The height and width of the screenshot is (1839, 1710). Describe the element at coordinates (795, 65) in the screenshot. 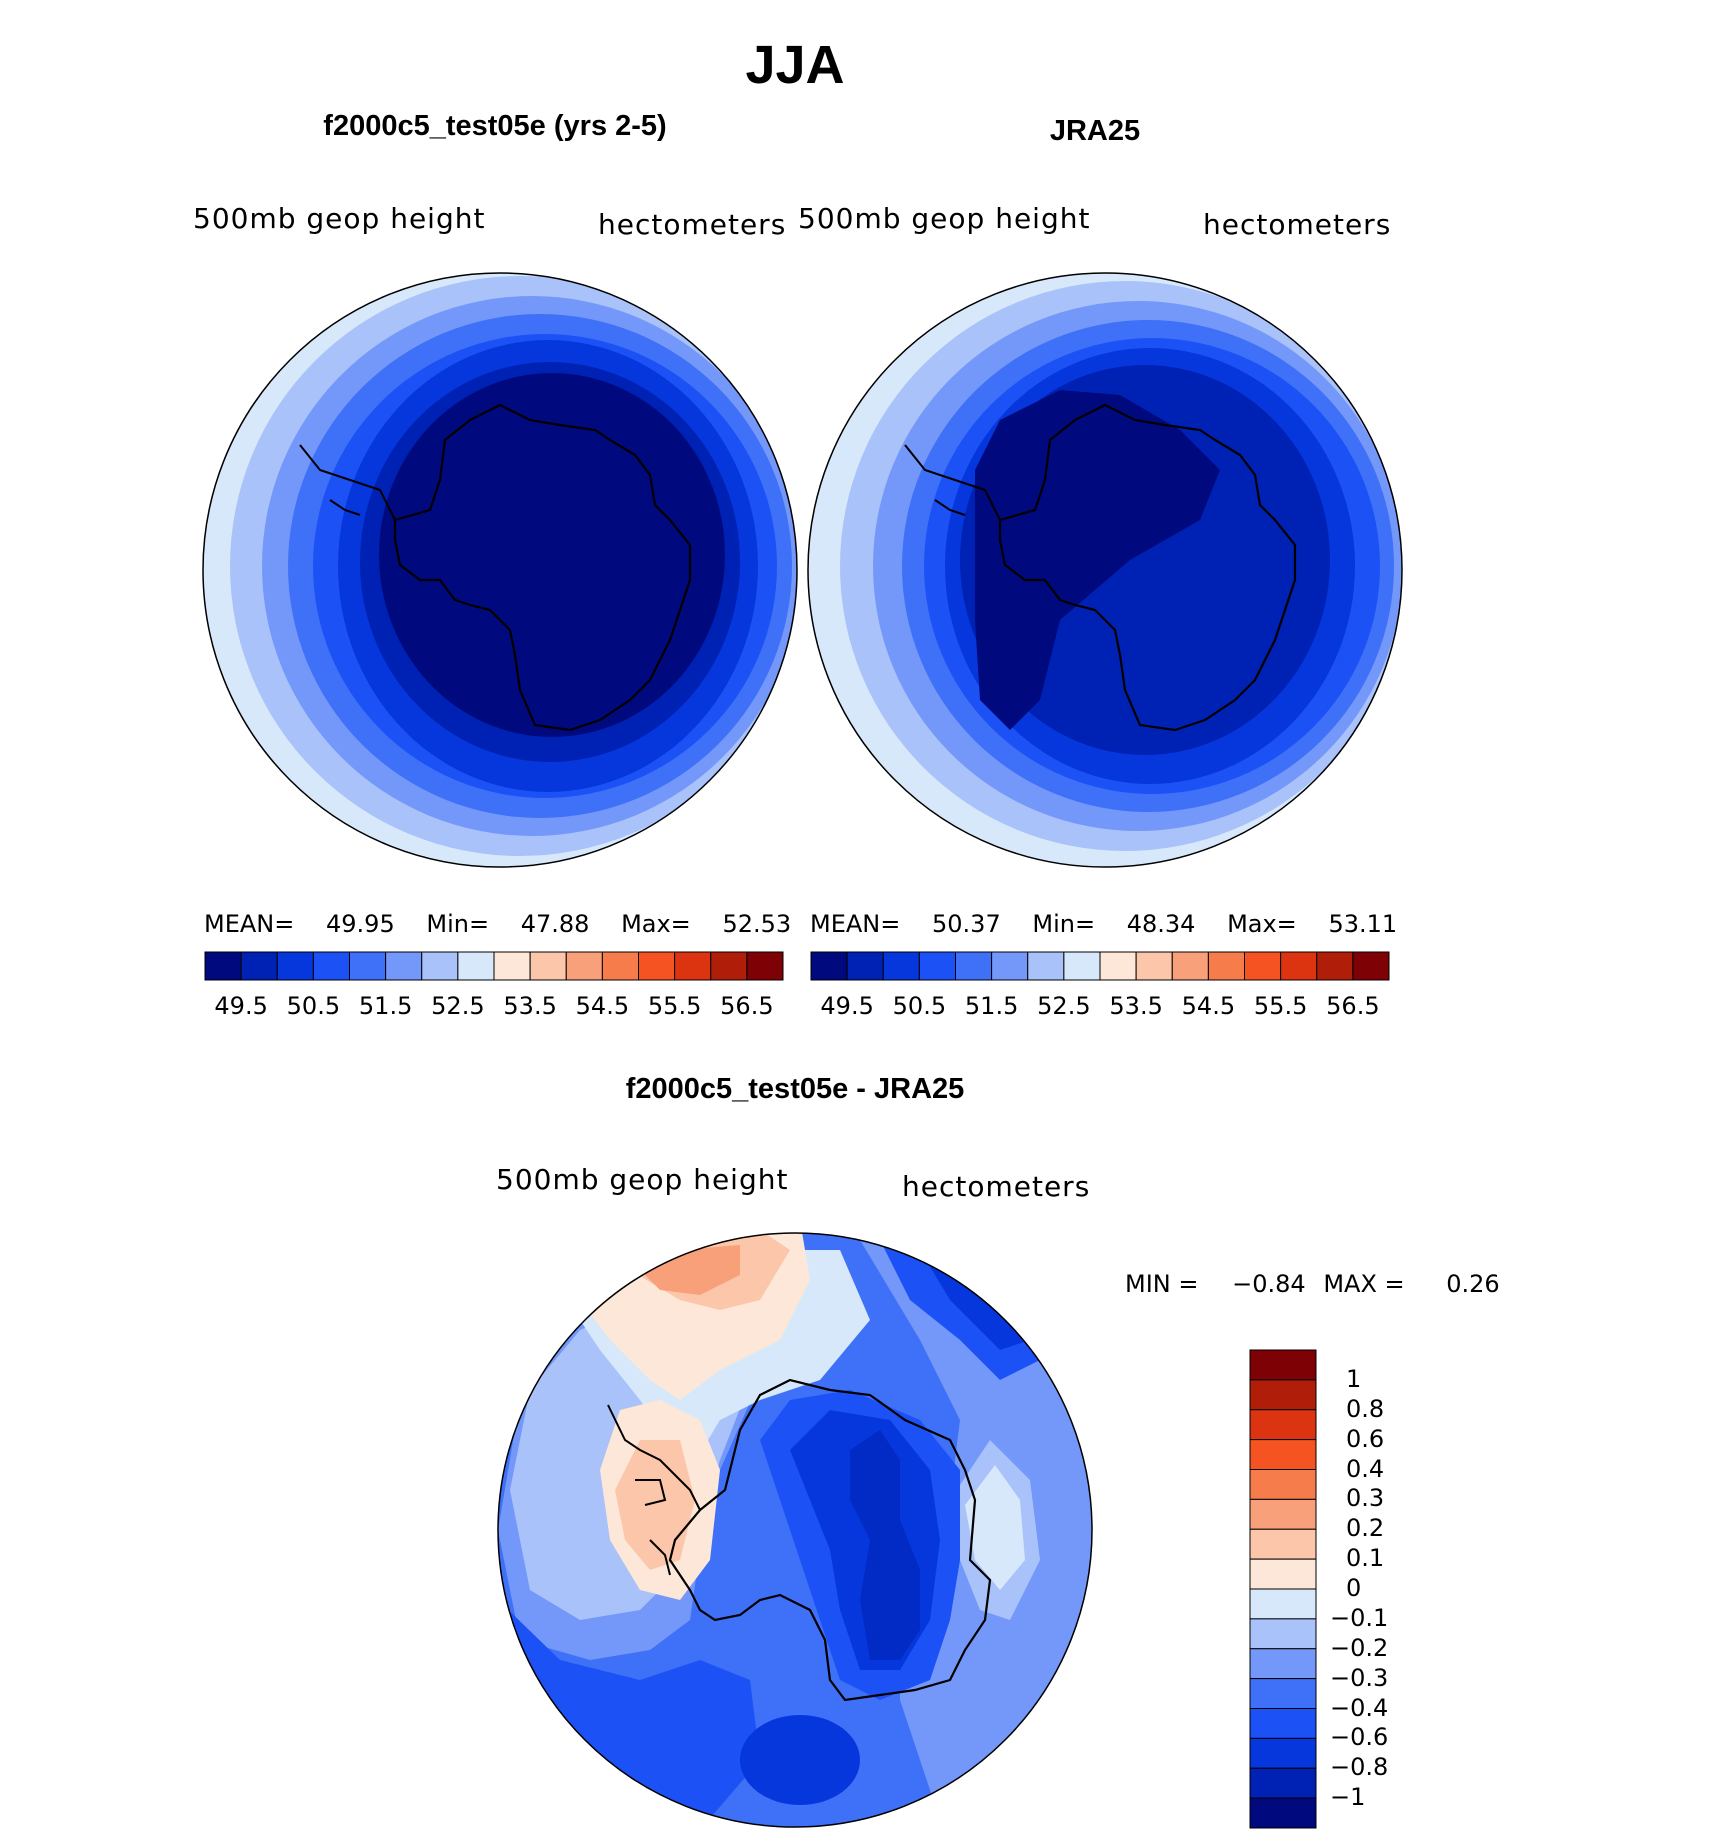

I see `figure-title: JJA` at that location.